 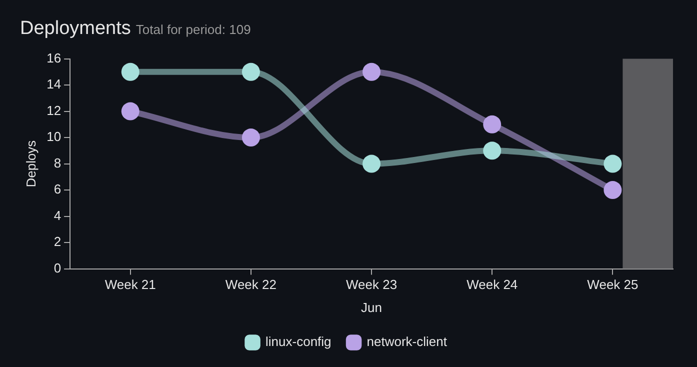 I want to click on x-tick-label: Week 25, so click(x=612, y=284).